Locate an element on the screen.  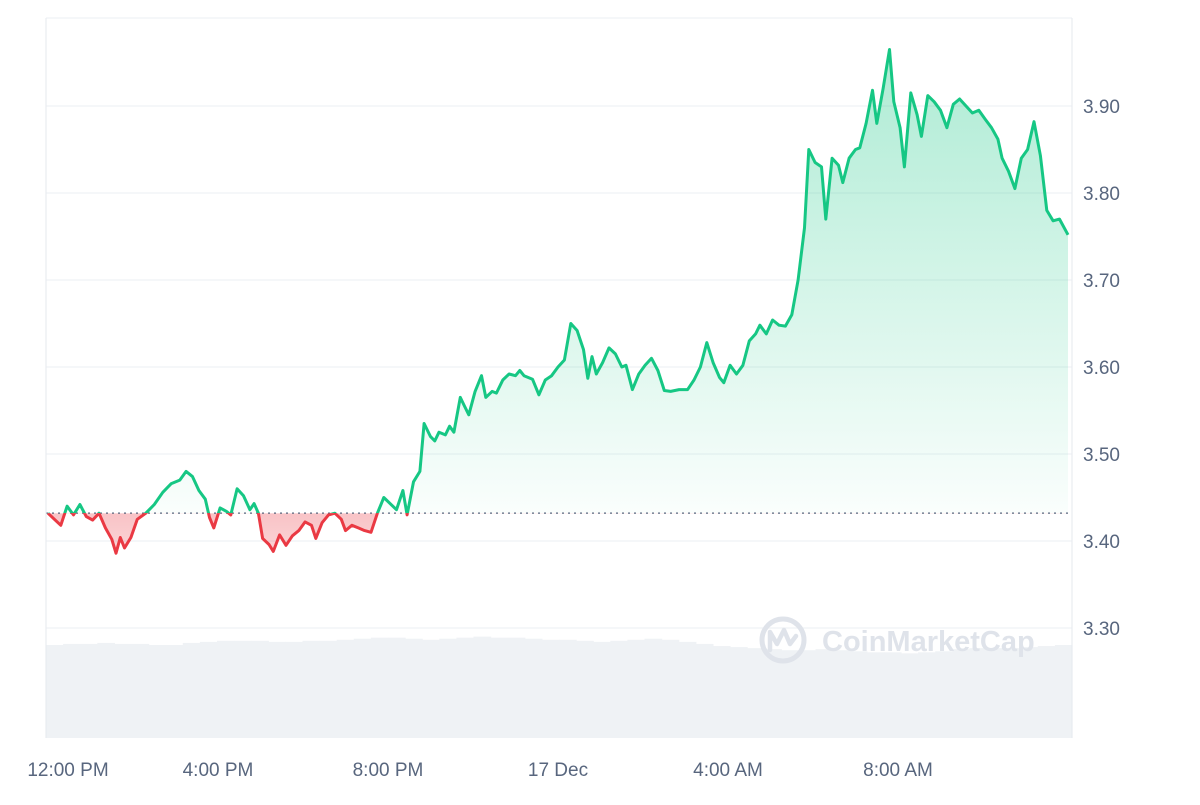
watermark: CoinMarketCap is located at coordinates (897, 640).